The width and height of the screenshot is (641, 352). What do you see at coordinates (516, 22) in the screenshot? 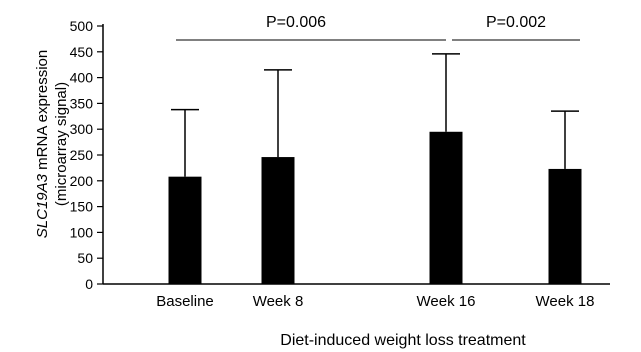
I see `p-value-label: P=0.002` at bounding box center [516, 22].